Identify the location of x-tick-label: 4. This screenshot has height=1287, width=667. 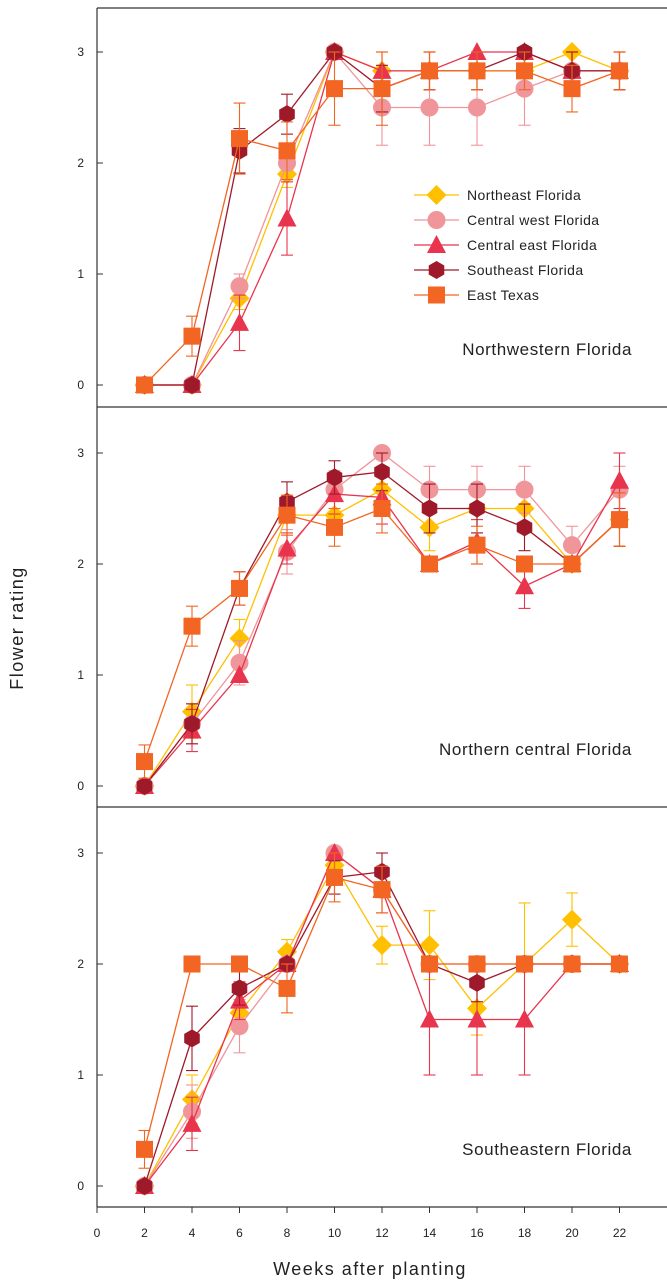
(192, 1233).